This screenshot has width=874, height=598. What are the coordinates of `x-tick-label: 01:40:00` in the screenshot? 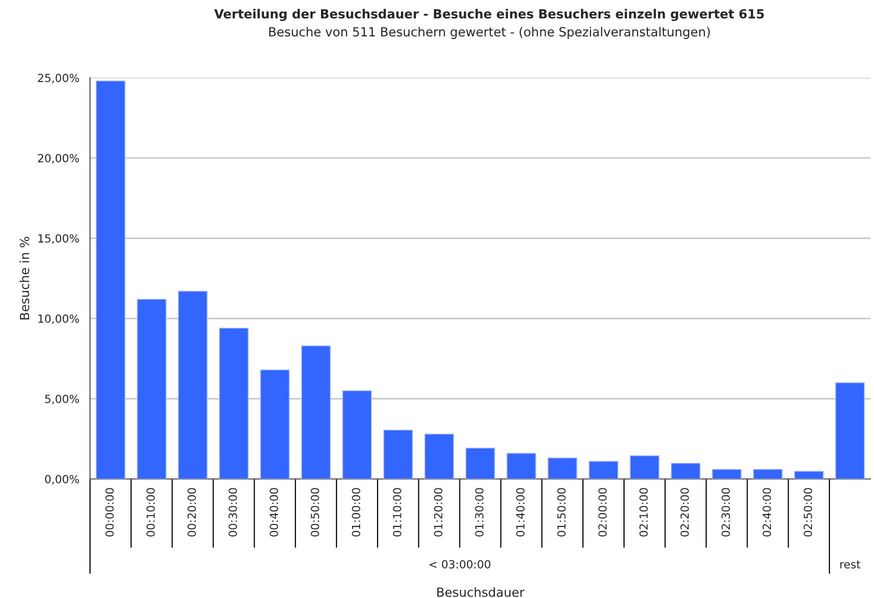 It's located at (520, 512).